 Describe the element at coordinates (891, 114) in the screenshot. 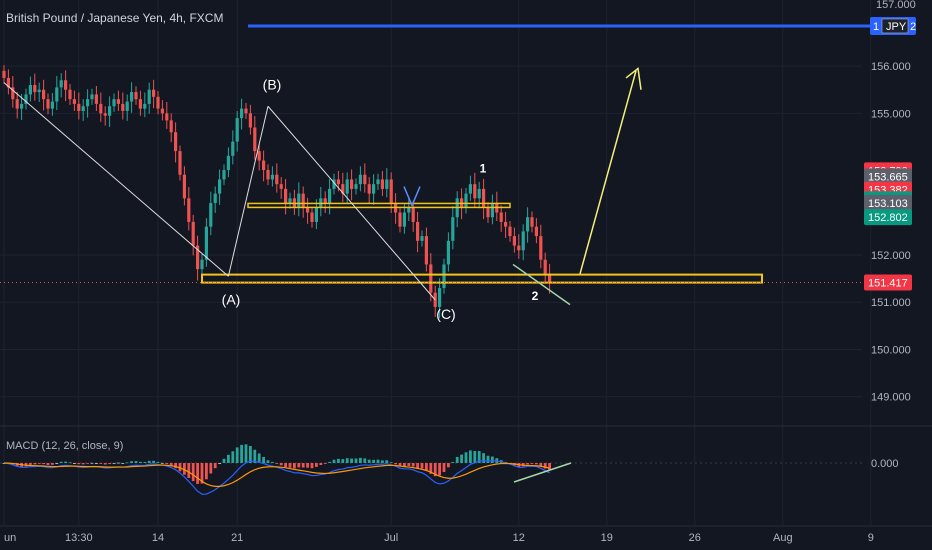

I see `price-tick-label: 155.000` at that location.